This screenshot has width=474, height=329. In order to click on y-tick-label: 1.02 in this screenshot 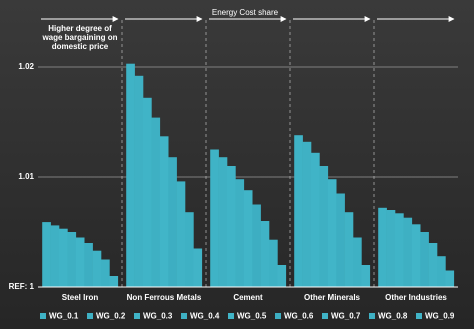, I will do `click(26, 66)`.